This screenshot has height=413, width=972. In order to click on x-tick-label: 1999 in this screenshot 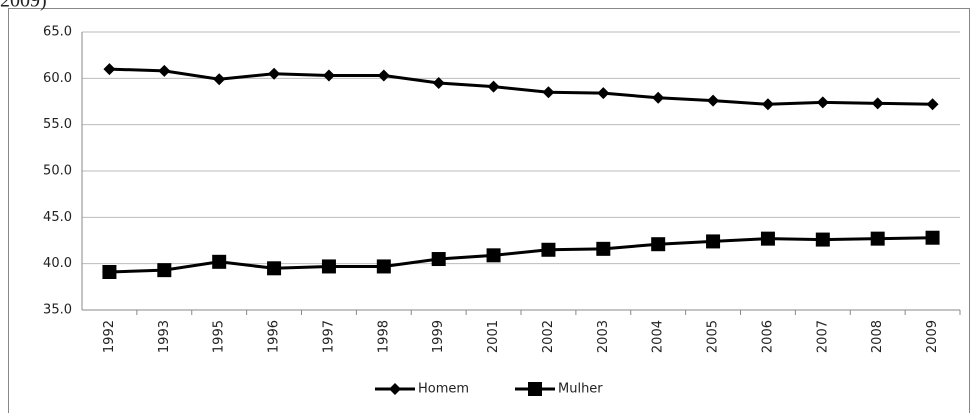, I will do `click(438, 336)`.